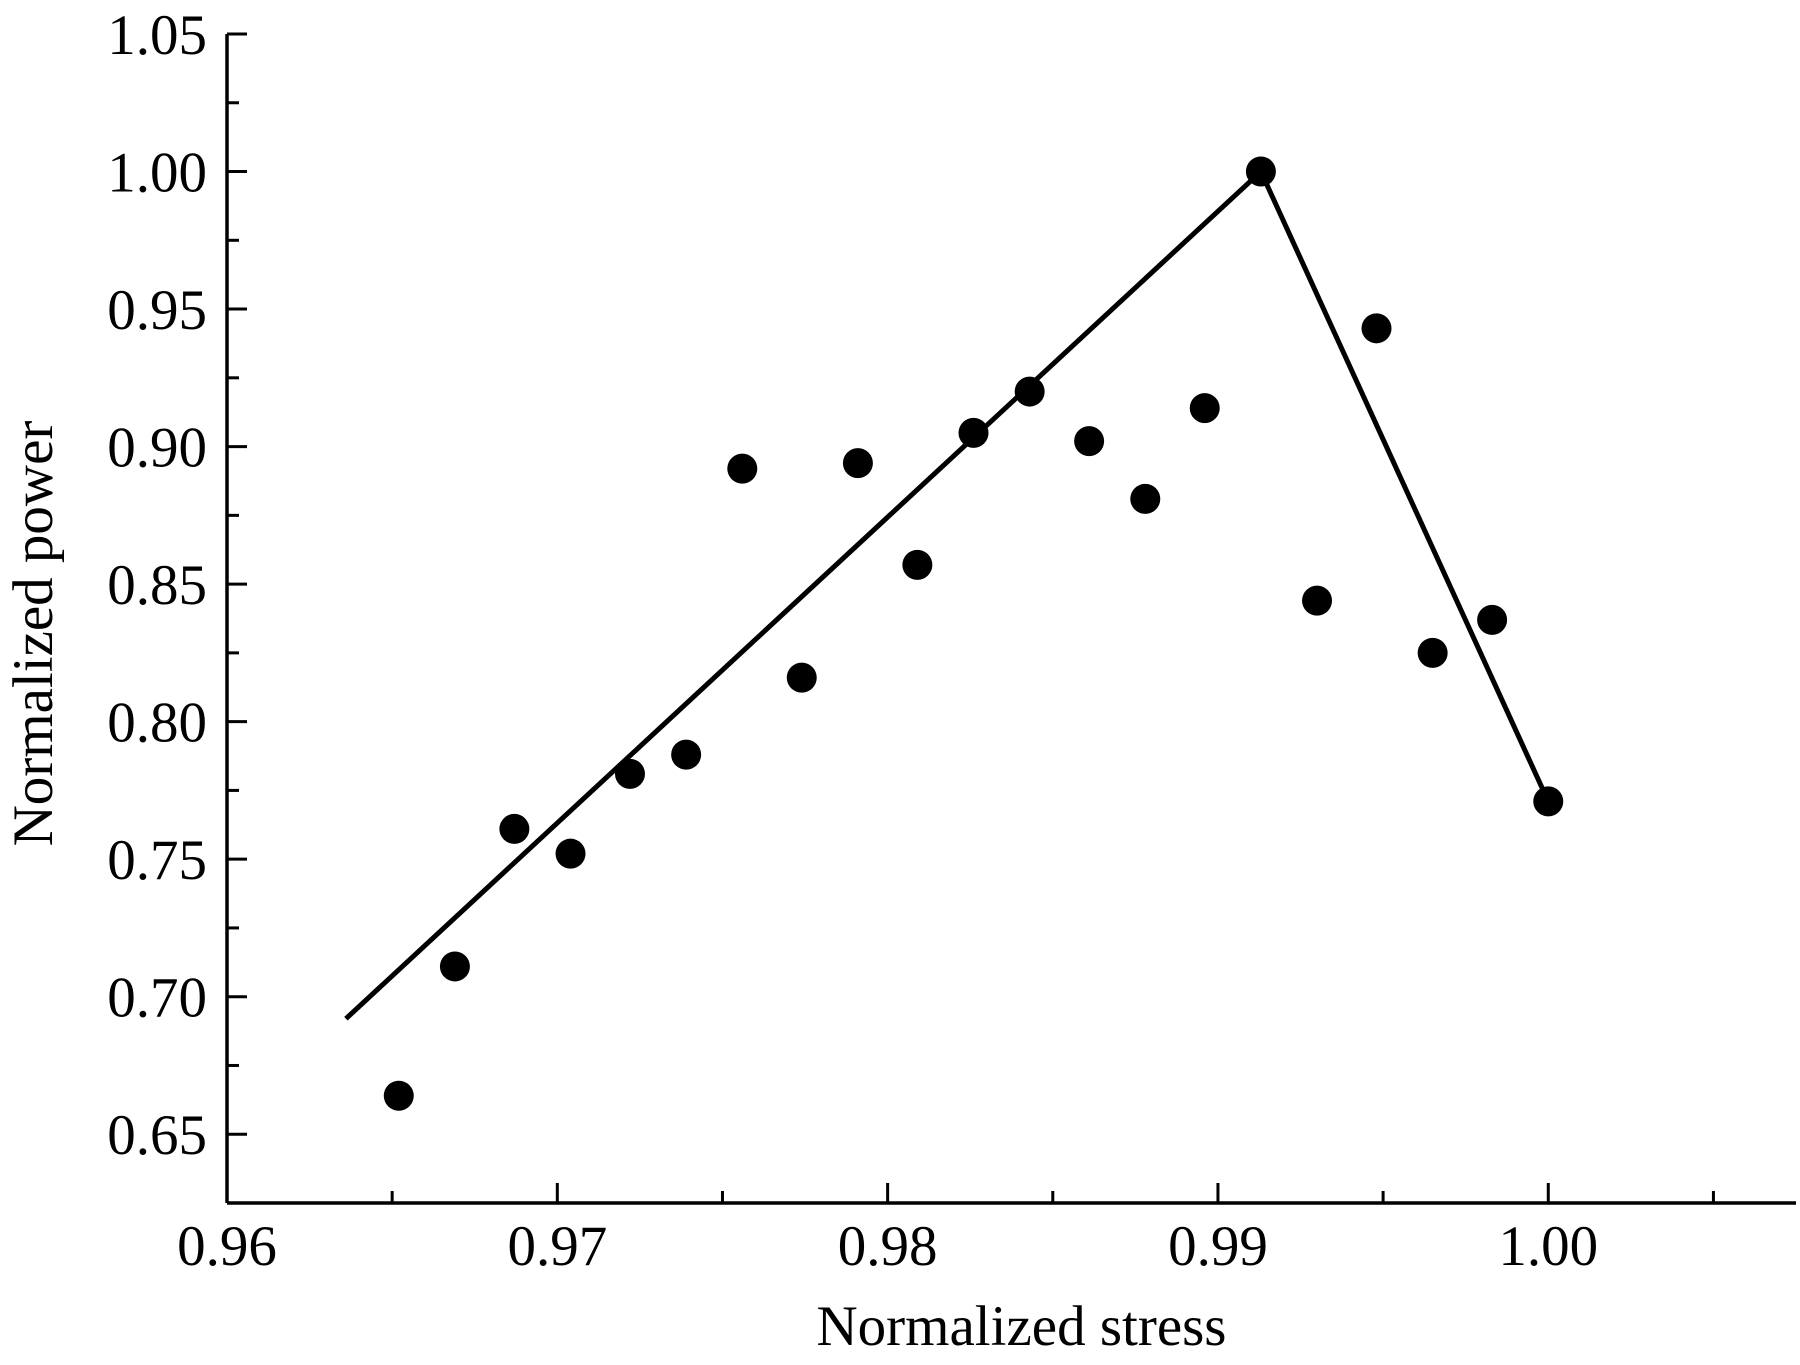  I want to click on y-tick-label: 0.90, so click(157, 448).